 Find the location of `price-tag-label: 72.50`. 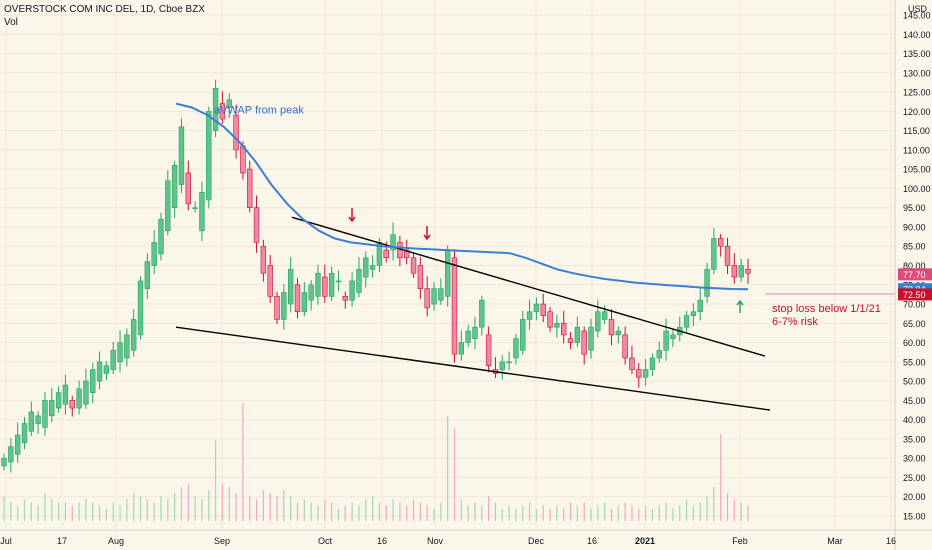

price-tag-label: 72.50 is located at coordinates (914, 295).